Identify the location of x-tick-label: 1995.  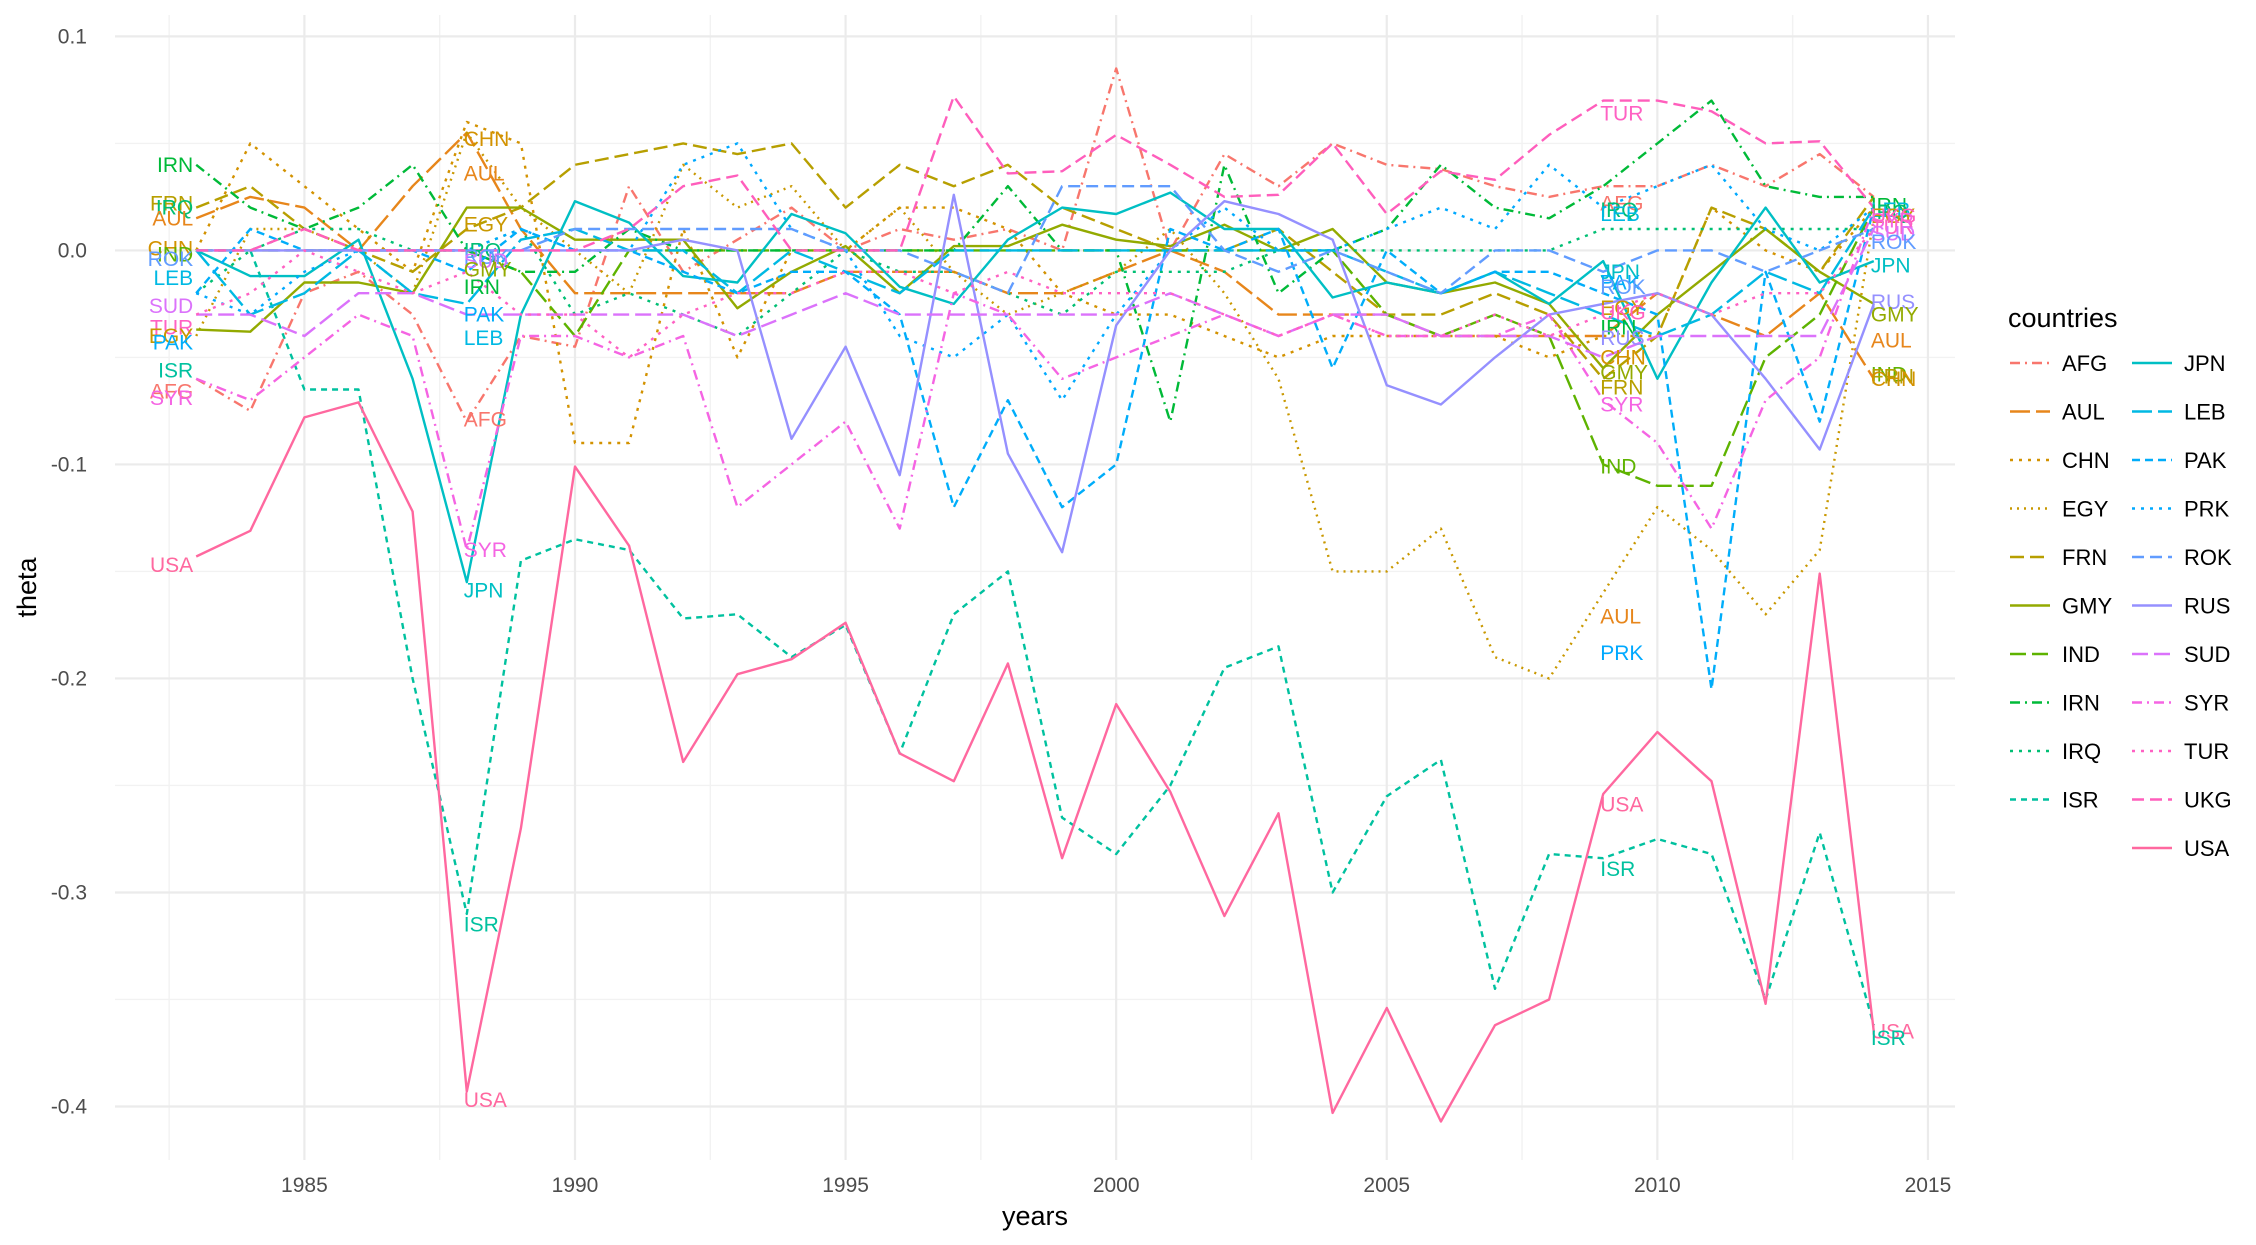
(845, 1185).